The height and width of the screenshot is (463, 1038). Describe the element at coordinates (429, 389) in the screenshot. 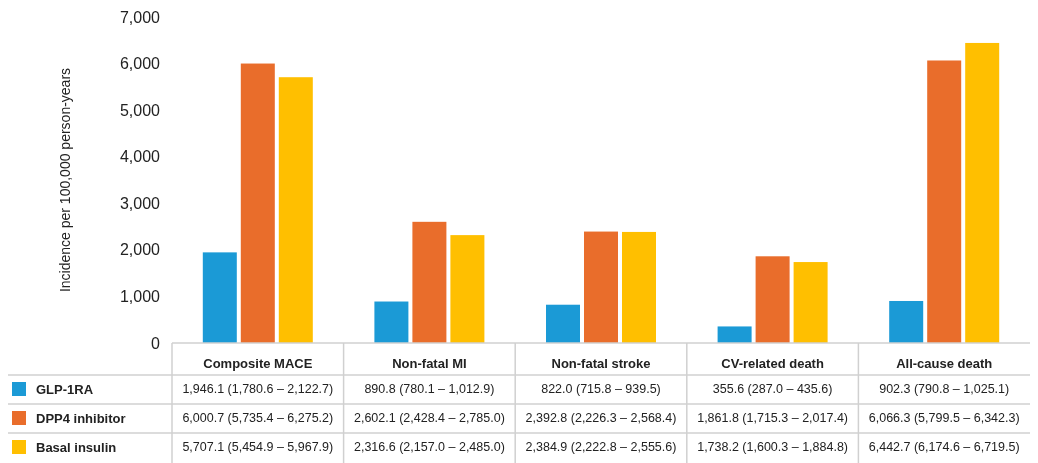

I see `data-label: 890.8 (780.1 – 1,012.9)` at that location.